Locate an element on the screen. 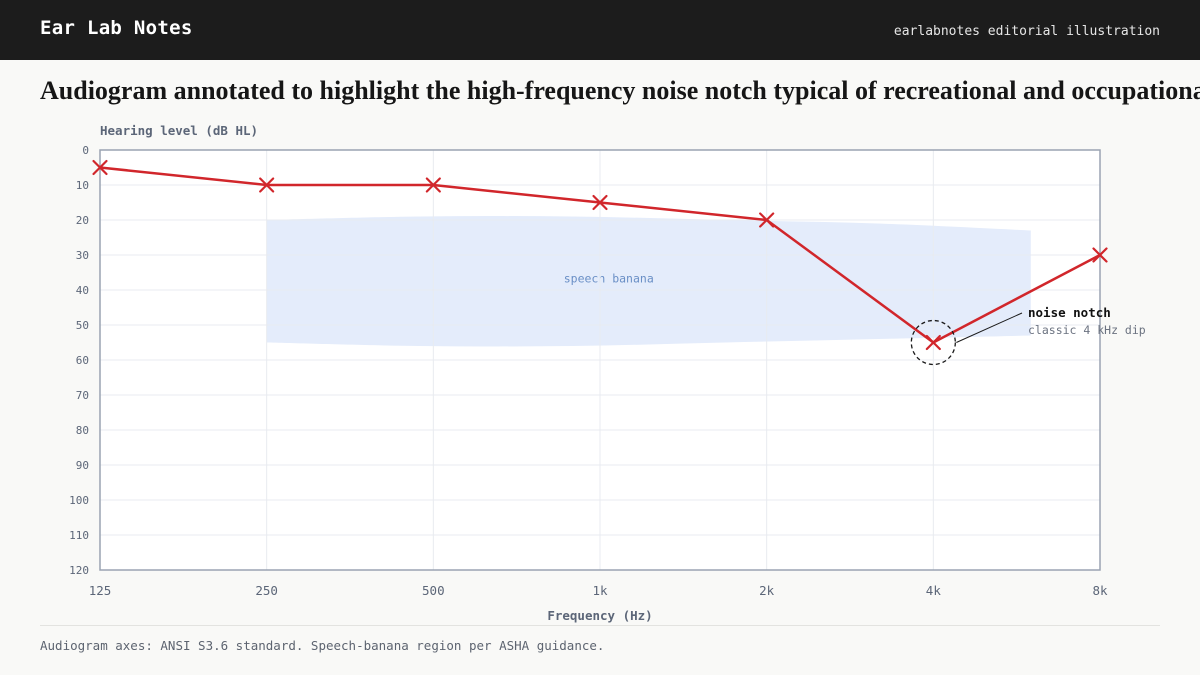  y-tick-label: 120 is located at coordinates (79, 570).